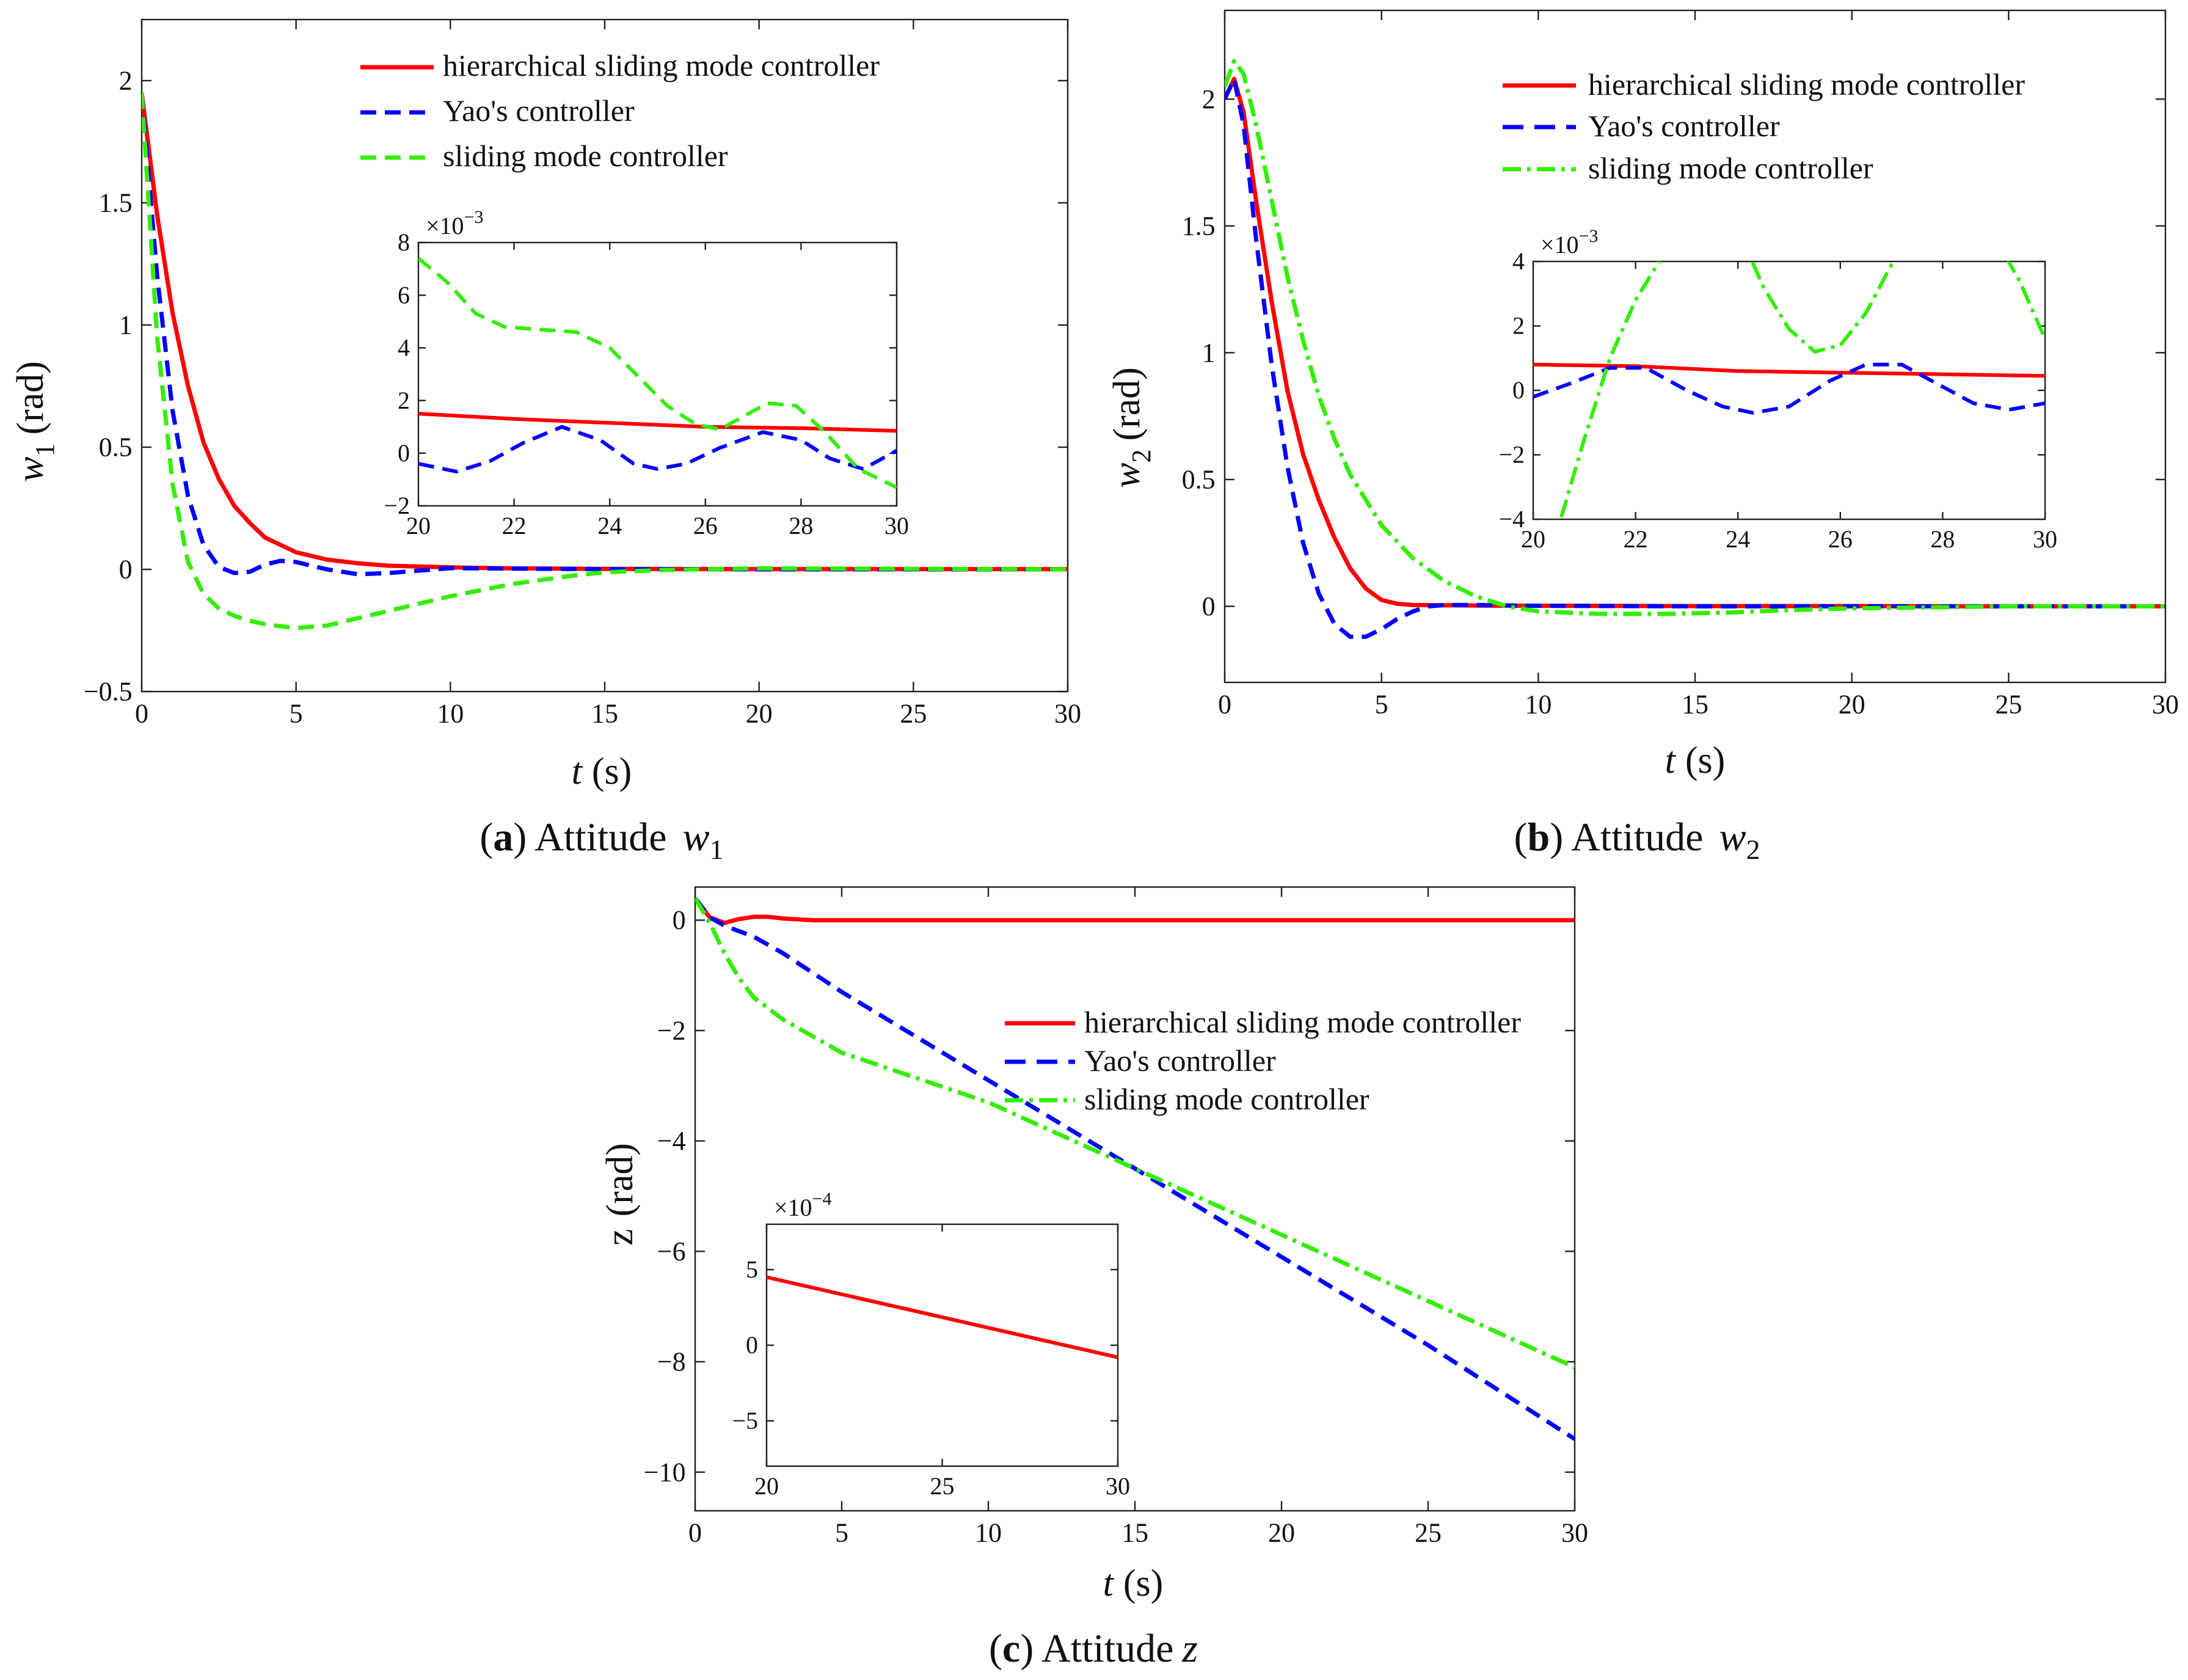  What do you see at coordinates (116, 203) in the screenshot?
I see `panel-a-ytick-label: 1.5` at bounding box center [116, 203].